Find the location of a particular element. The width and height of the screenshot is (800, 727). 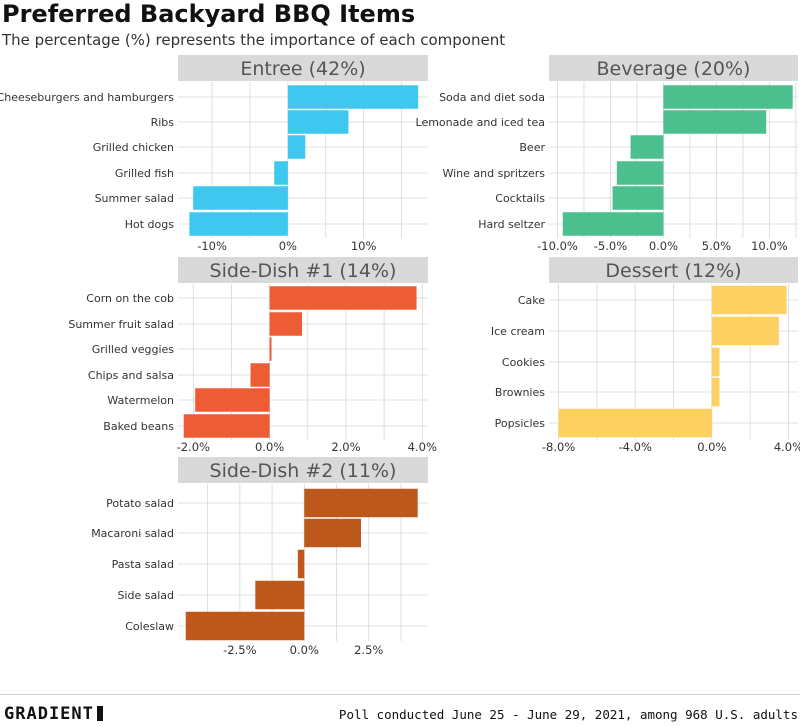

category-label: Pasta salad is located at coordinates (143, 564).